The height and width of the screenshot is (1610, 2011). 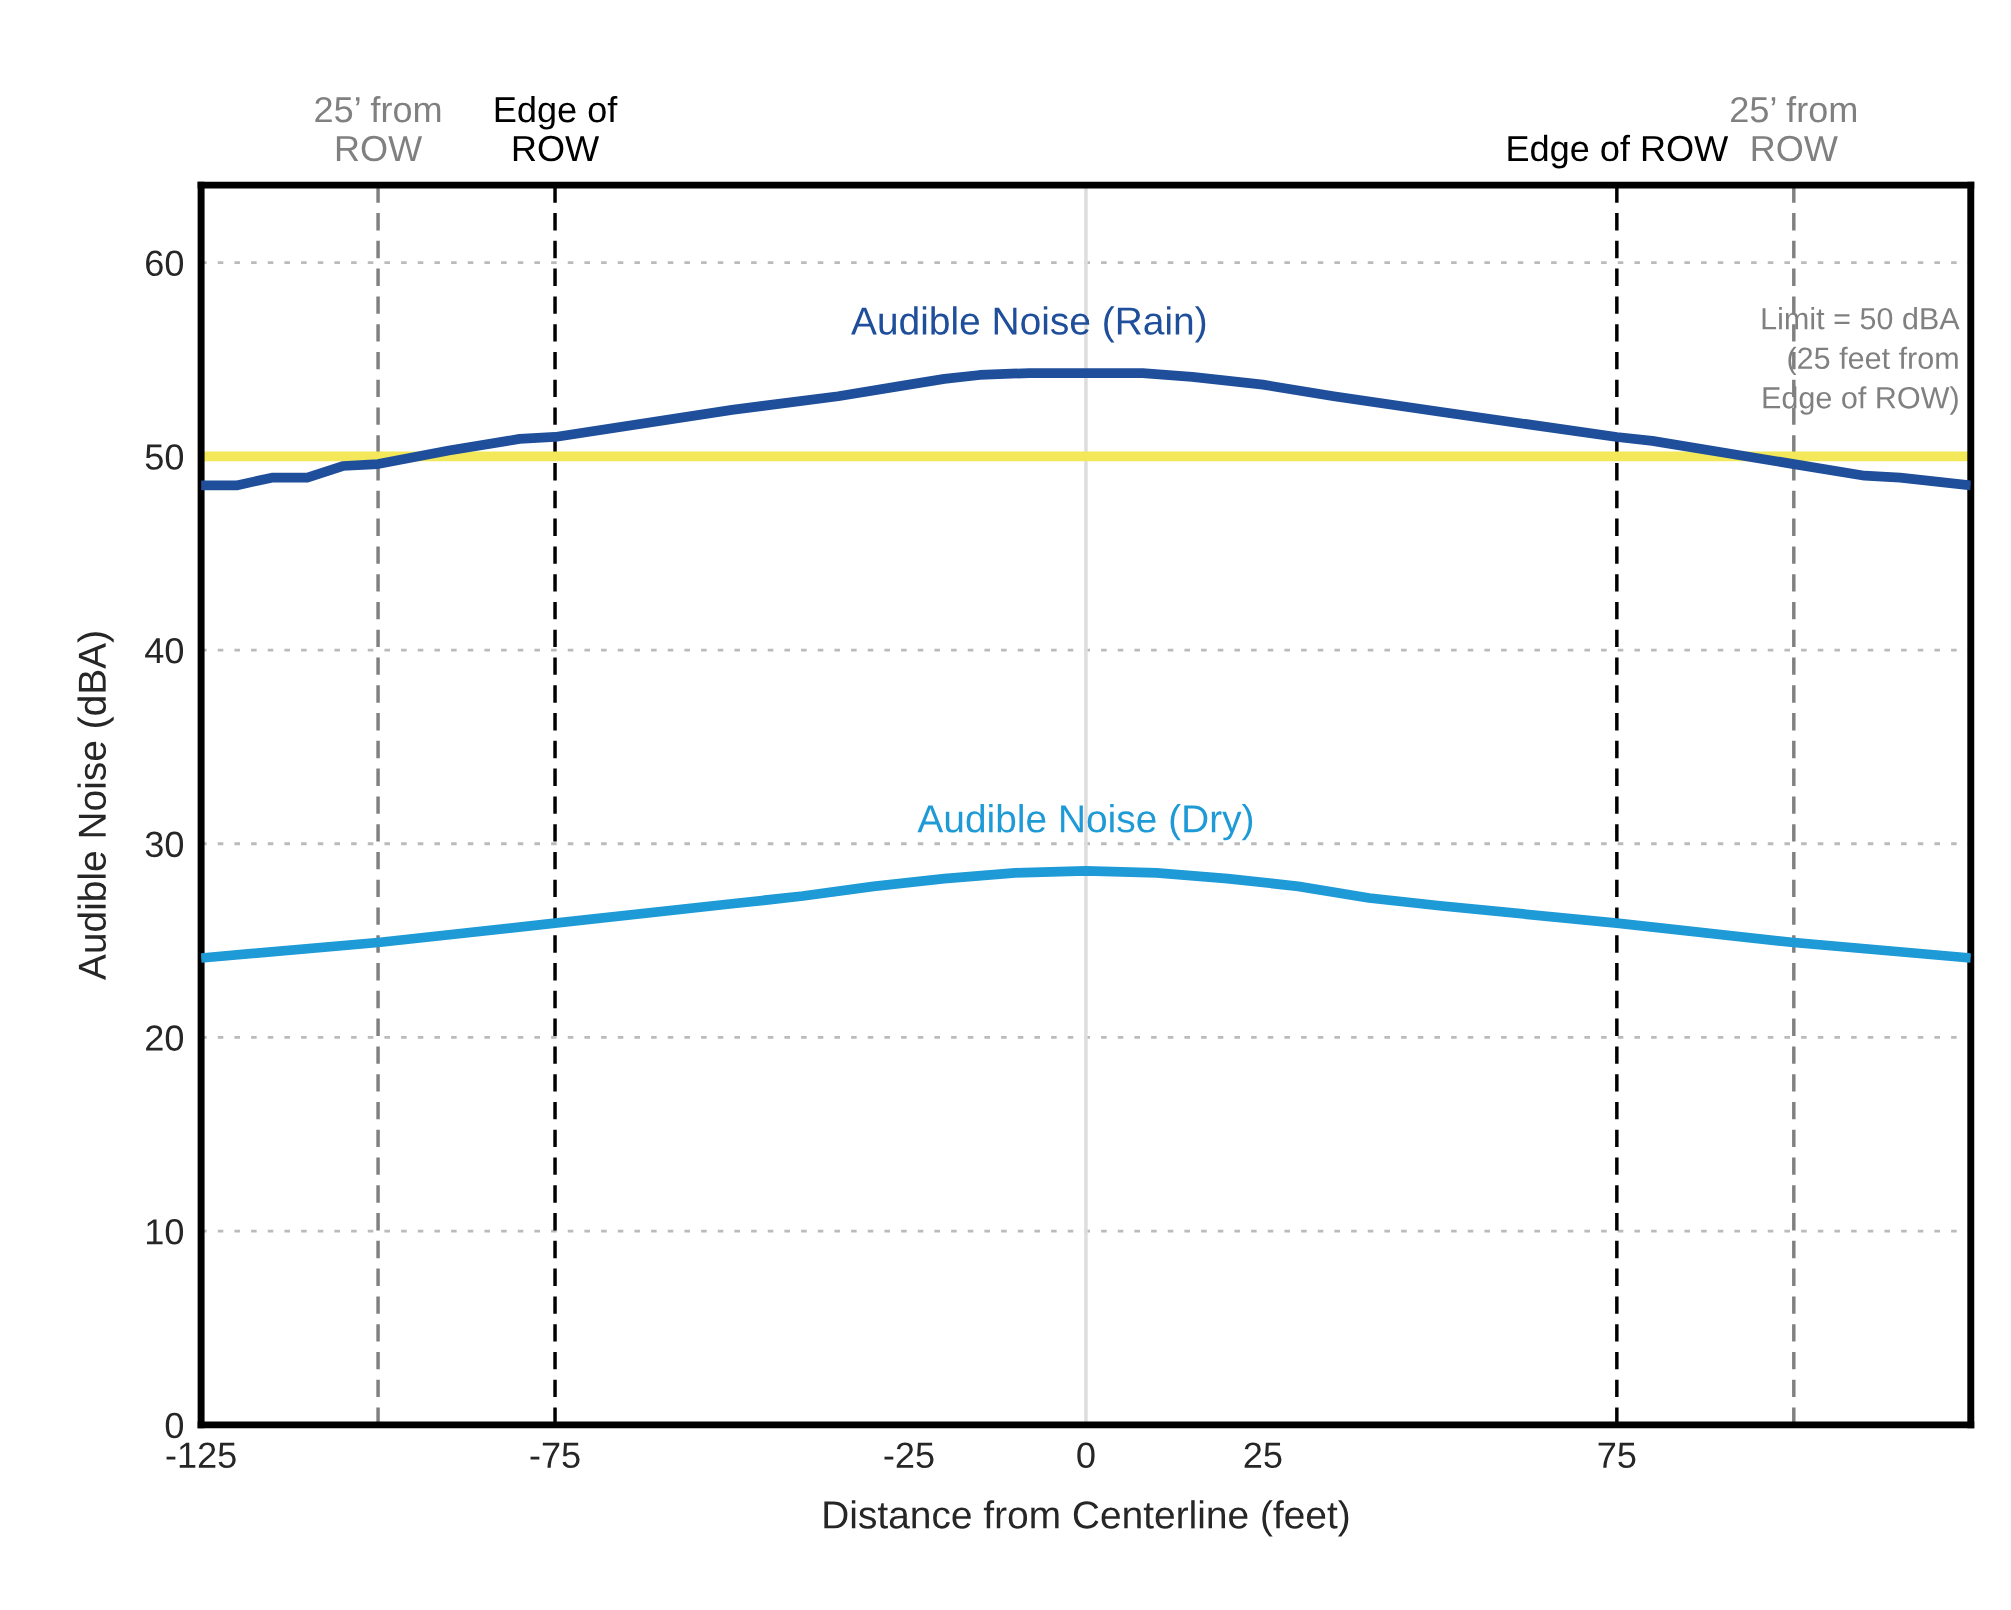 I want to click on y-tick-label: 60, so click(x=165, y=263).